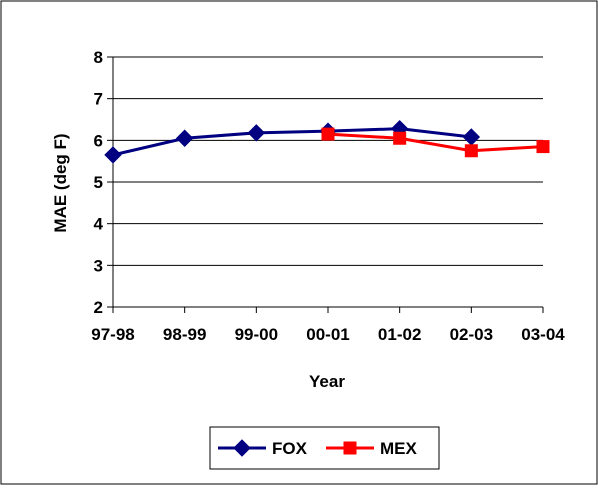 Image resolution: width=598 pixels, height=490 pixels. I want to click on legend: FOX MEX, so click(324, 448).